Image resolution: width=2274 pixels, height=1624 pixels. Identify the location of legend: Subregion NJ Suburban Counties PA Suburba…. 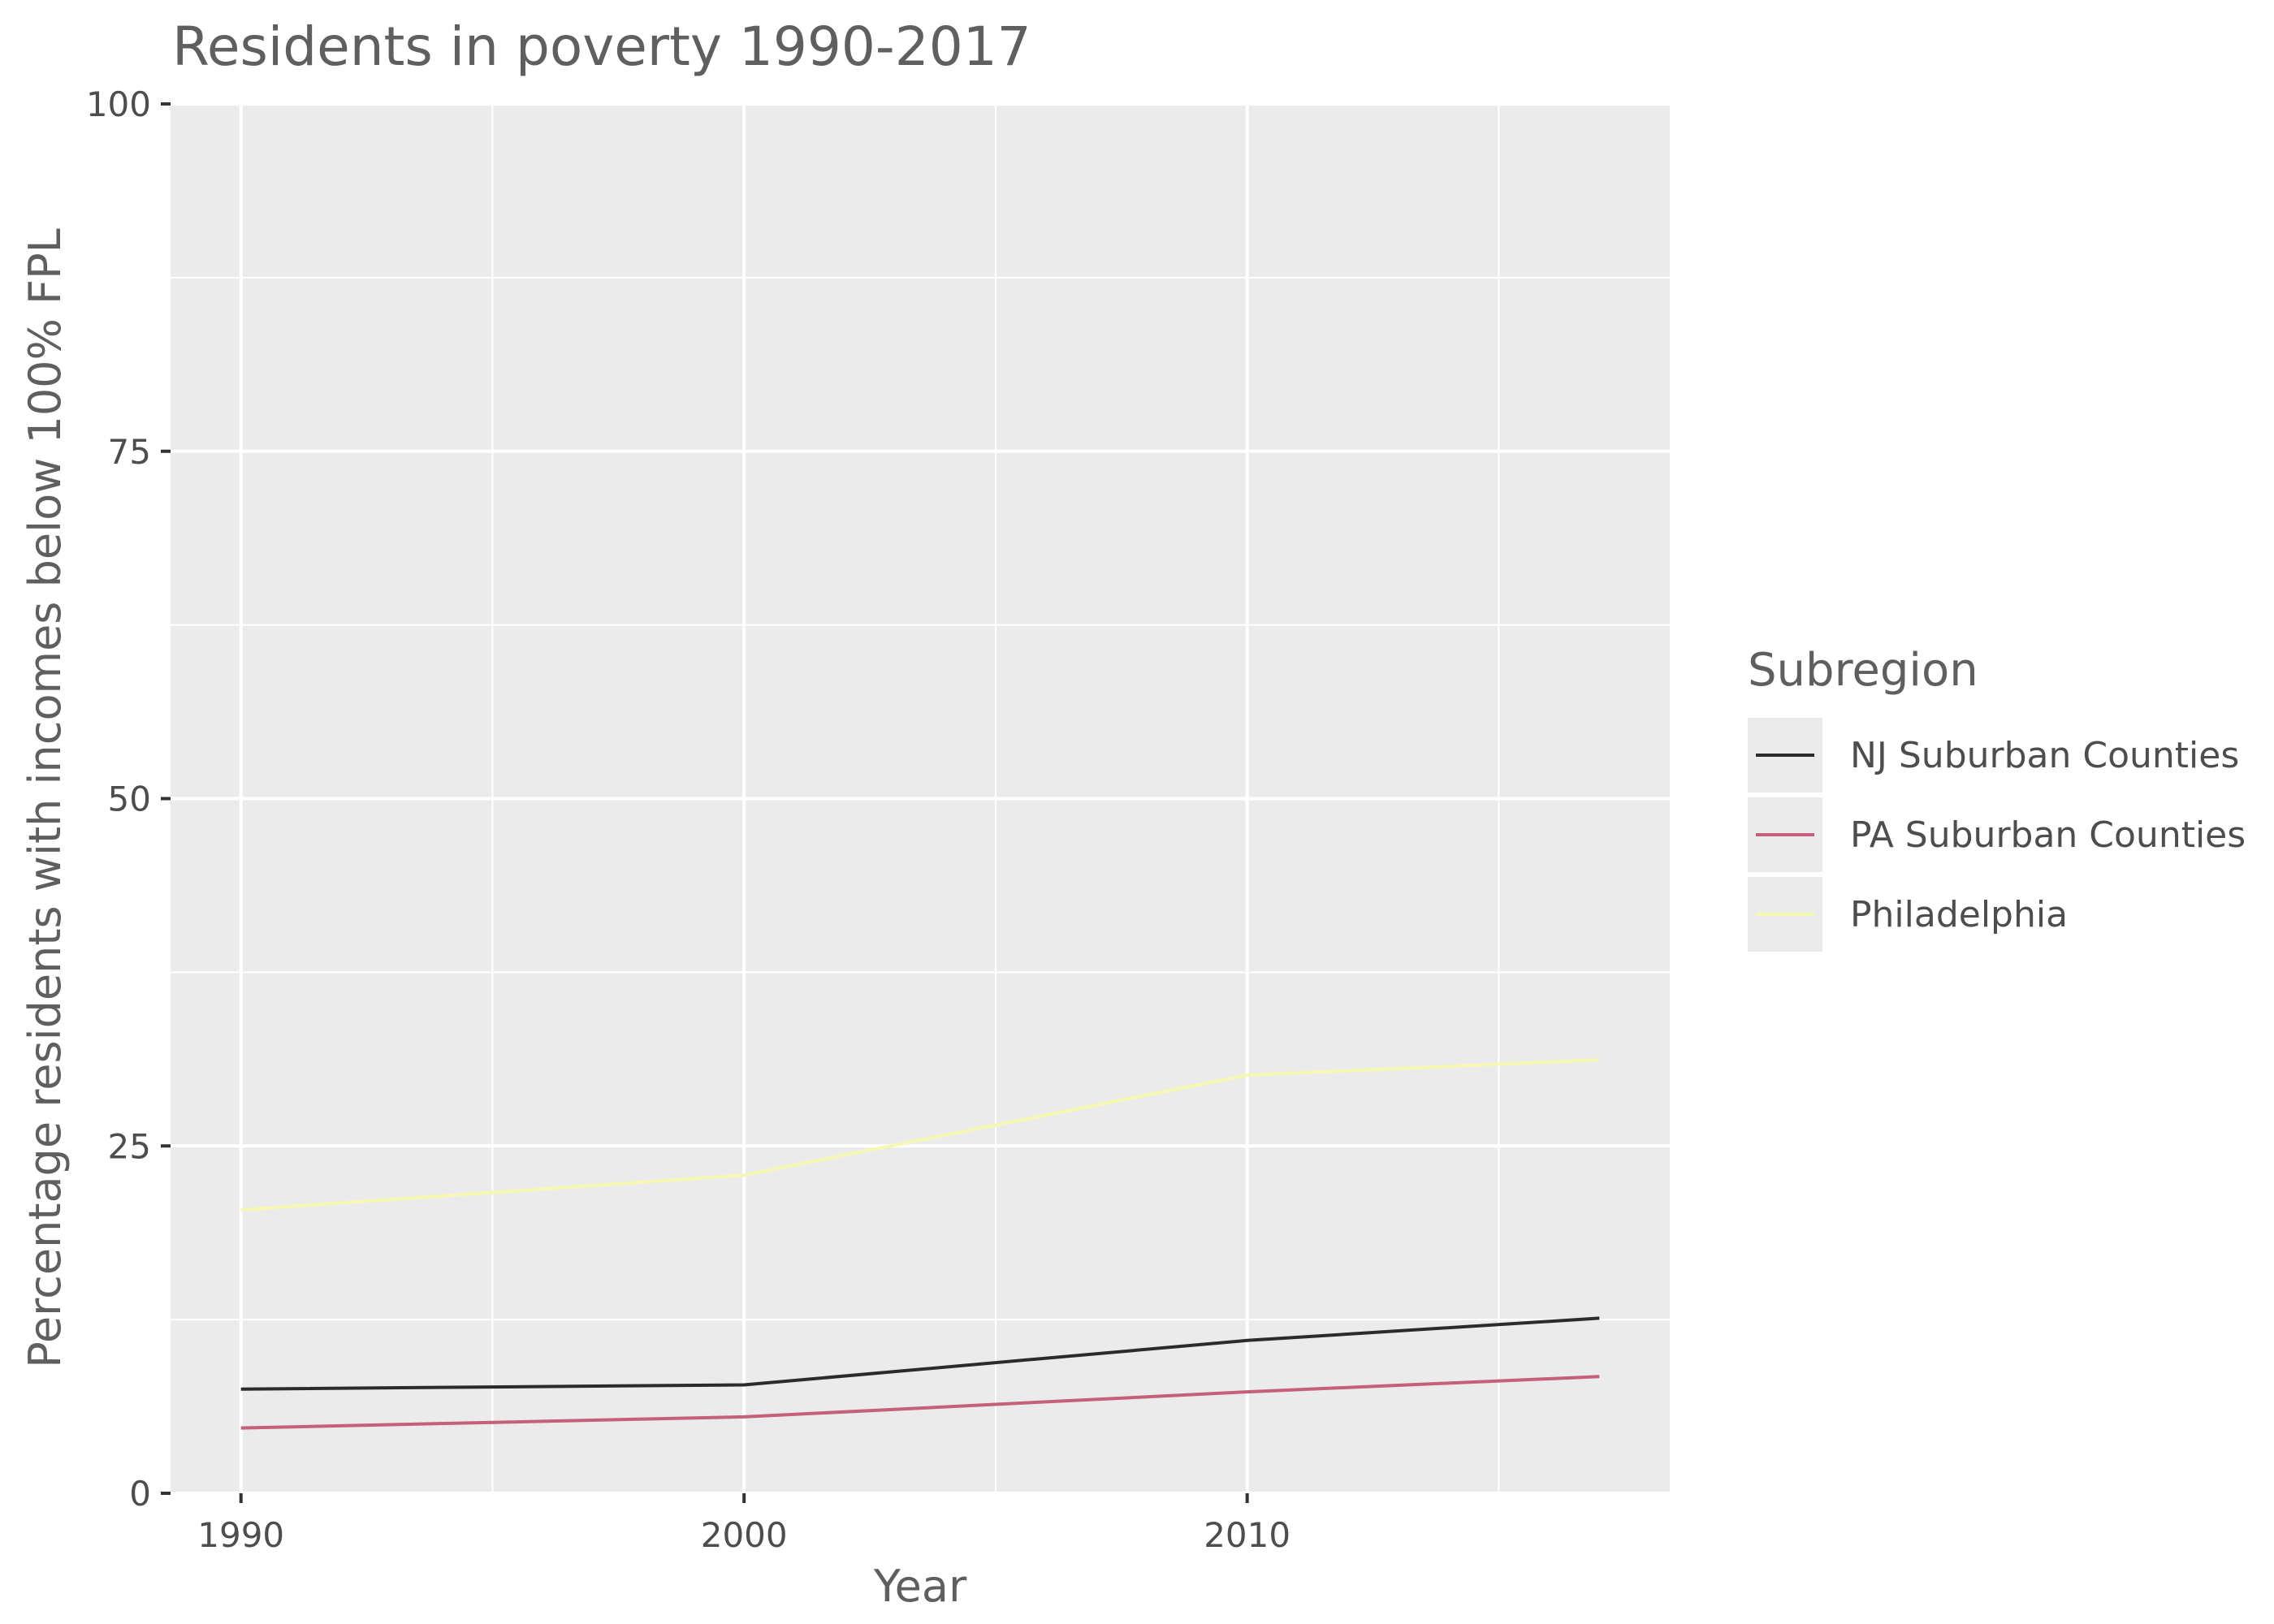
(1997, 798).